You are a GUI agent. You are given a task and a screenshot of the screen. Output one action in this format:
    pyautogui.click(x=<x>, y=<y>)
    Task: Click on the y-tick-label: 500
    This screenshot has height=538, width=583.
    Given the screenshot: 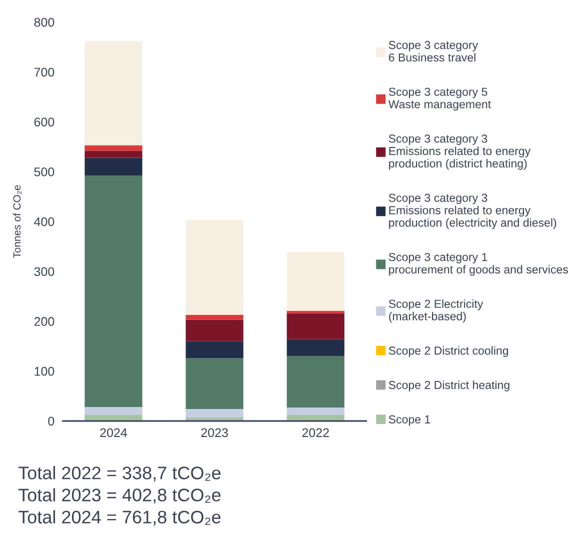 What is the action you would take?
    pyautogui.click(x=44, y=171)
    